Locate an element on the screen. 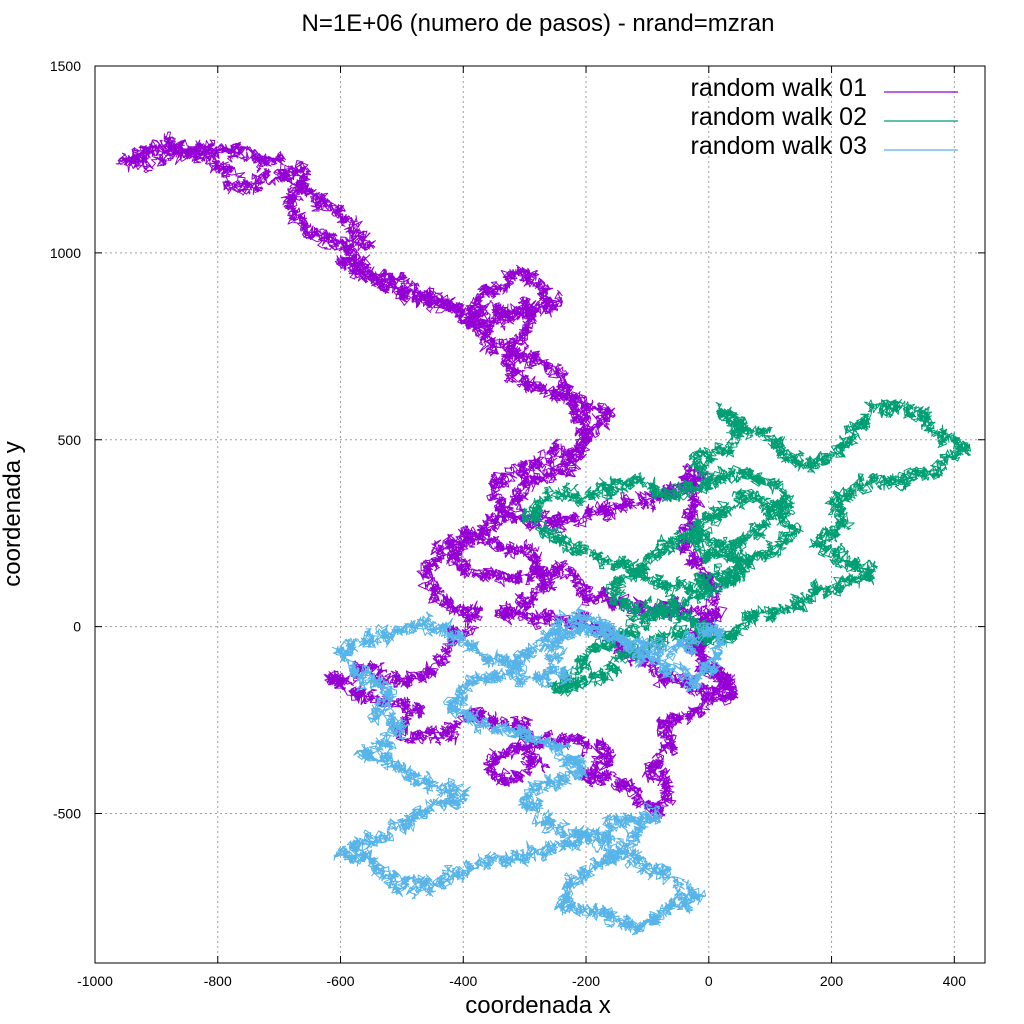  x-tick-label: -200 is located at coordinates (586, 981).